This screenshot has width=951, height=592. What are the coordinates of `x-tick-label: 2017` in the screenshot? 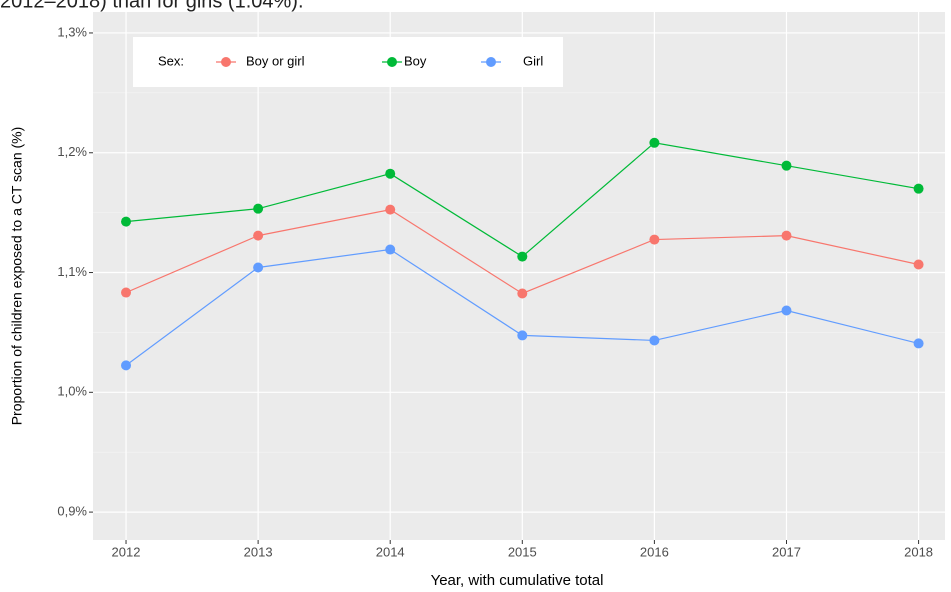 It's located at (786, 551).